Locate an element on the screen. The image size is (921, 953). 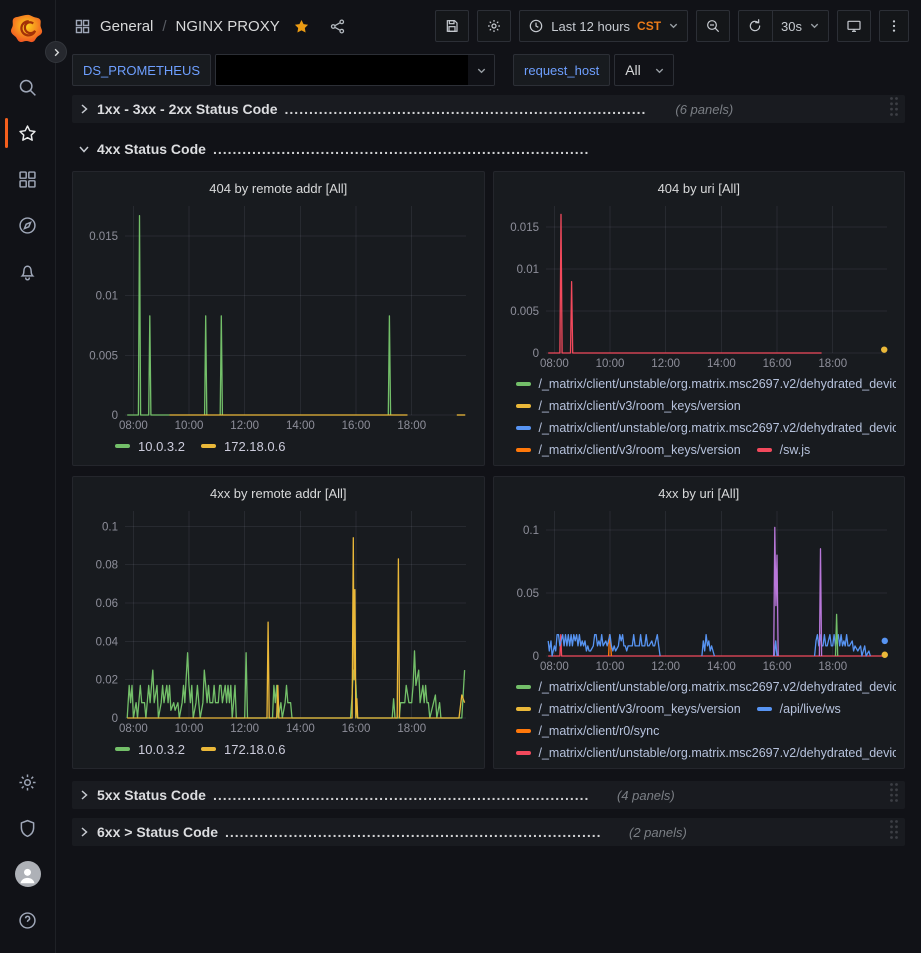
sidebar-item-help is located at coordinates (28, 920).